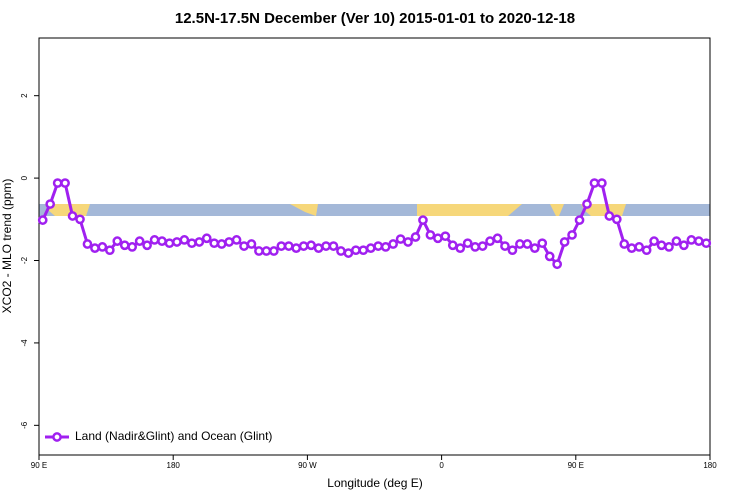 The width and height of the screenshot is (750, 500). What do you see at coordinates (374, 210) in the screenshot?
I see `land-ocean-strip` at bounding box center [374, 210].